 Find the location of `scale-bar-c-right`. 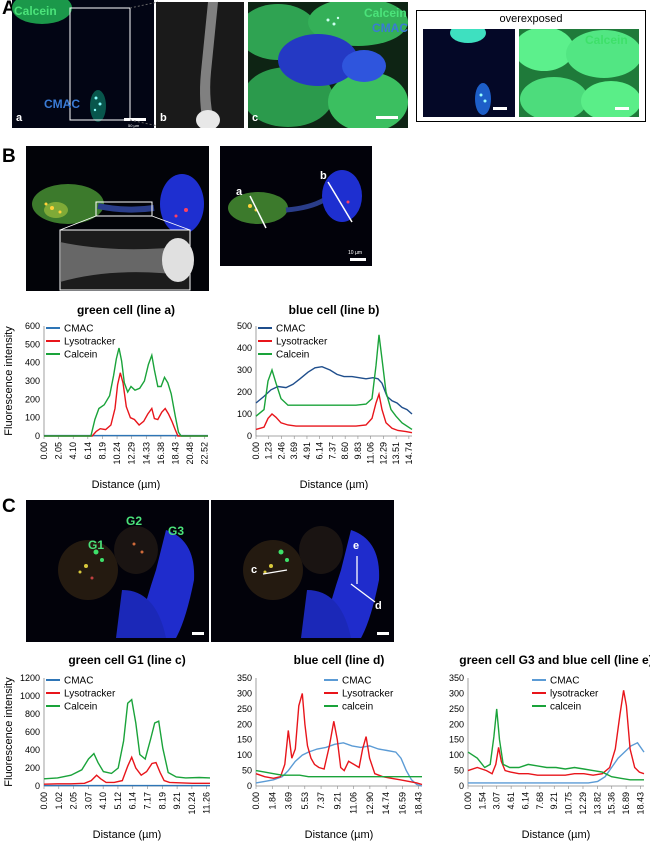

scale-bar-c-right is located at coordinates (383, 633).